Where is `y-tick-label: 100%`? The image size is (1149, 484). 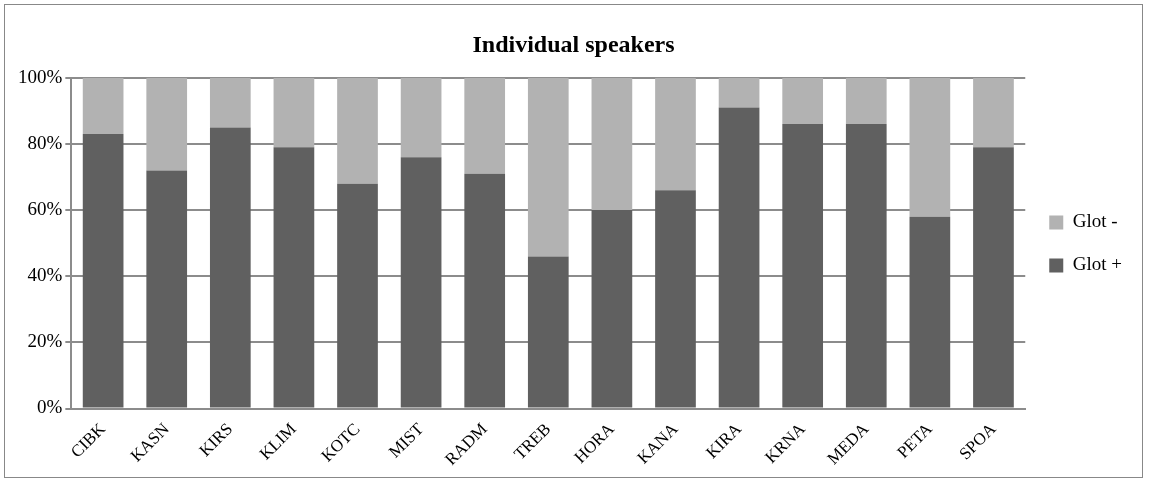
y-tick-label: 100% is located at coordinates (40, 76).